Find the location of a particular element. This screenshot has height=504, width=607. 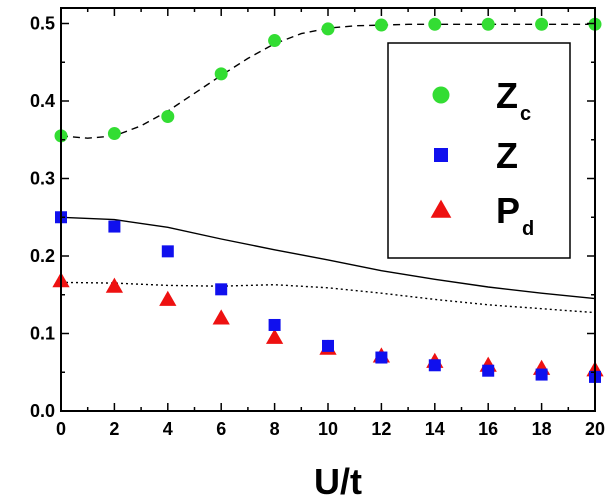

x-tick-label: 4 is located at coordinates (168, 429).